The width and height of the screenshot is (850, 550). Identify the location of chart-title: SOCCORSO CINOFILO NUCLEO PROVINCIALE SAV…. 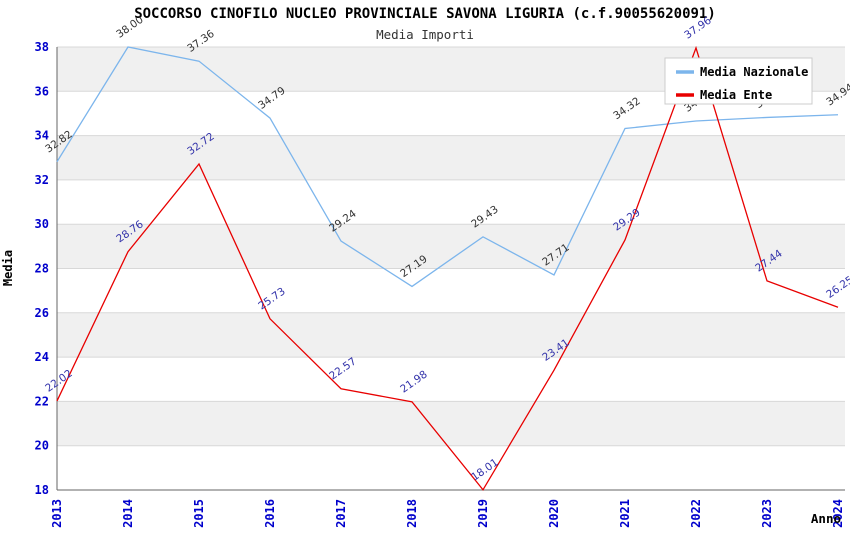
(425, 14).